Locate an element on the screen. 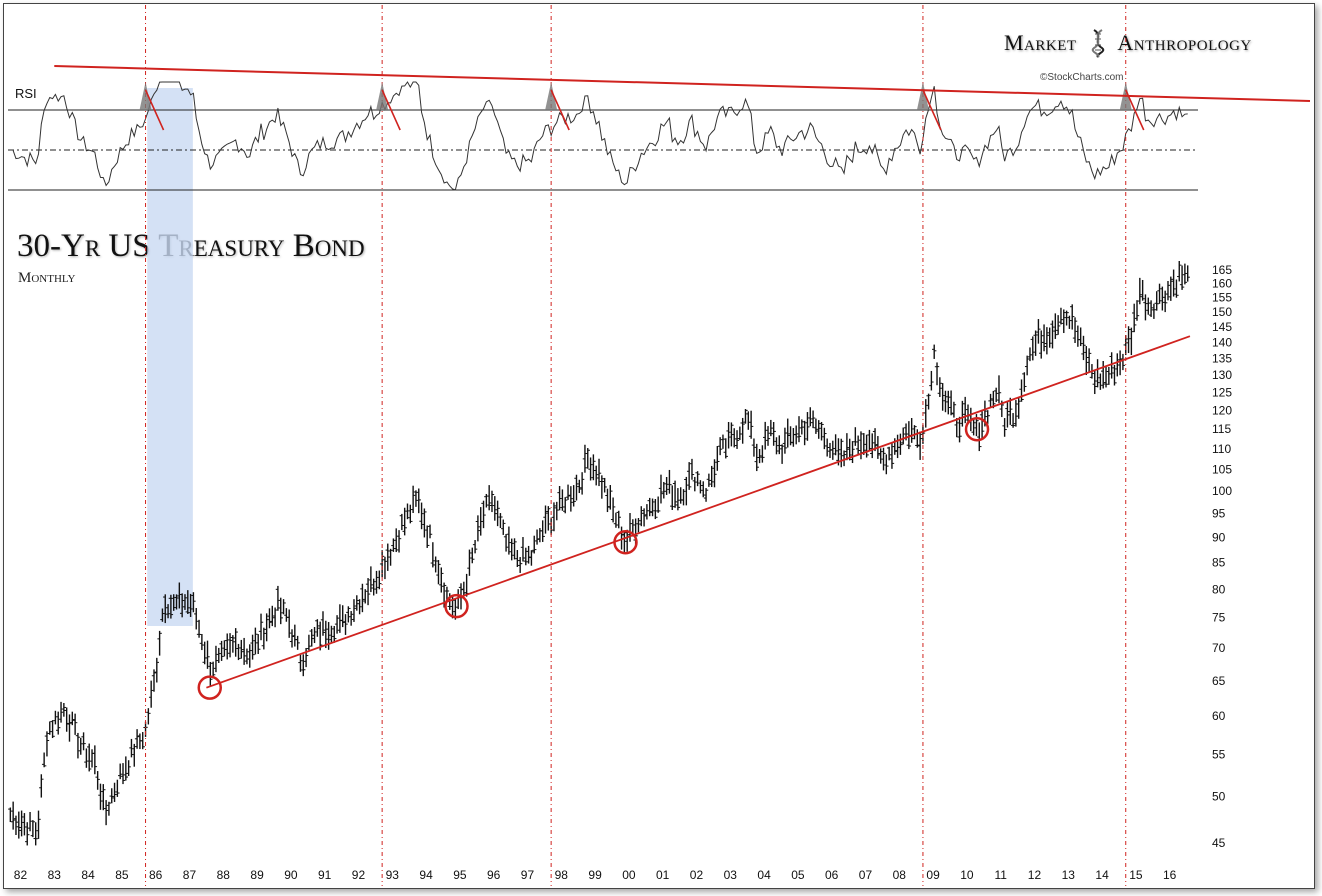 The width and height of the screenshot is (1322, 896). brand-logo: Market Anthropology is located at coordinates (1128, 39).